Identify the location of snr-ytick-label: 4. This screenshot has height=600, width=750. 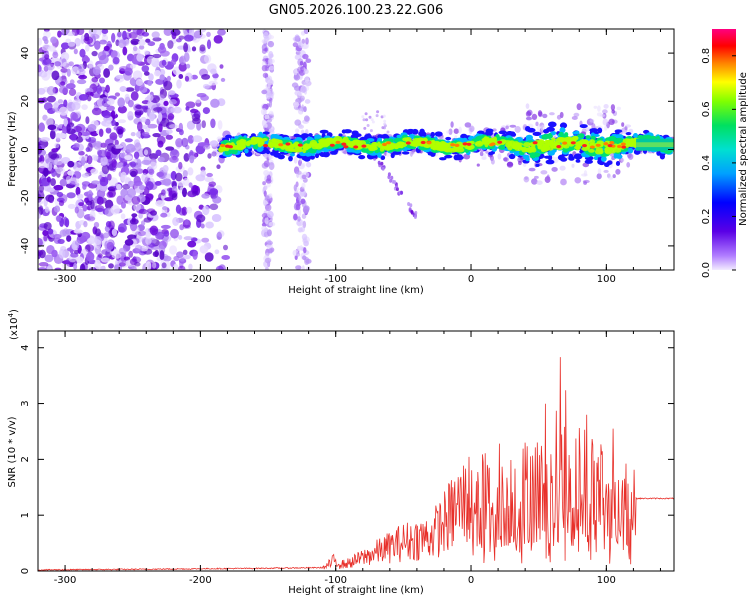
(25, 348).